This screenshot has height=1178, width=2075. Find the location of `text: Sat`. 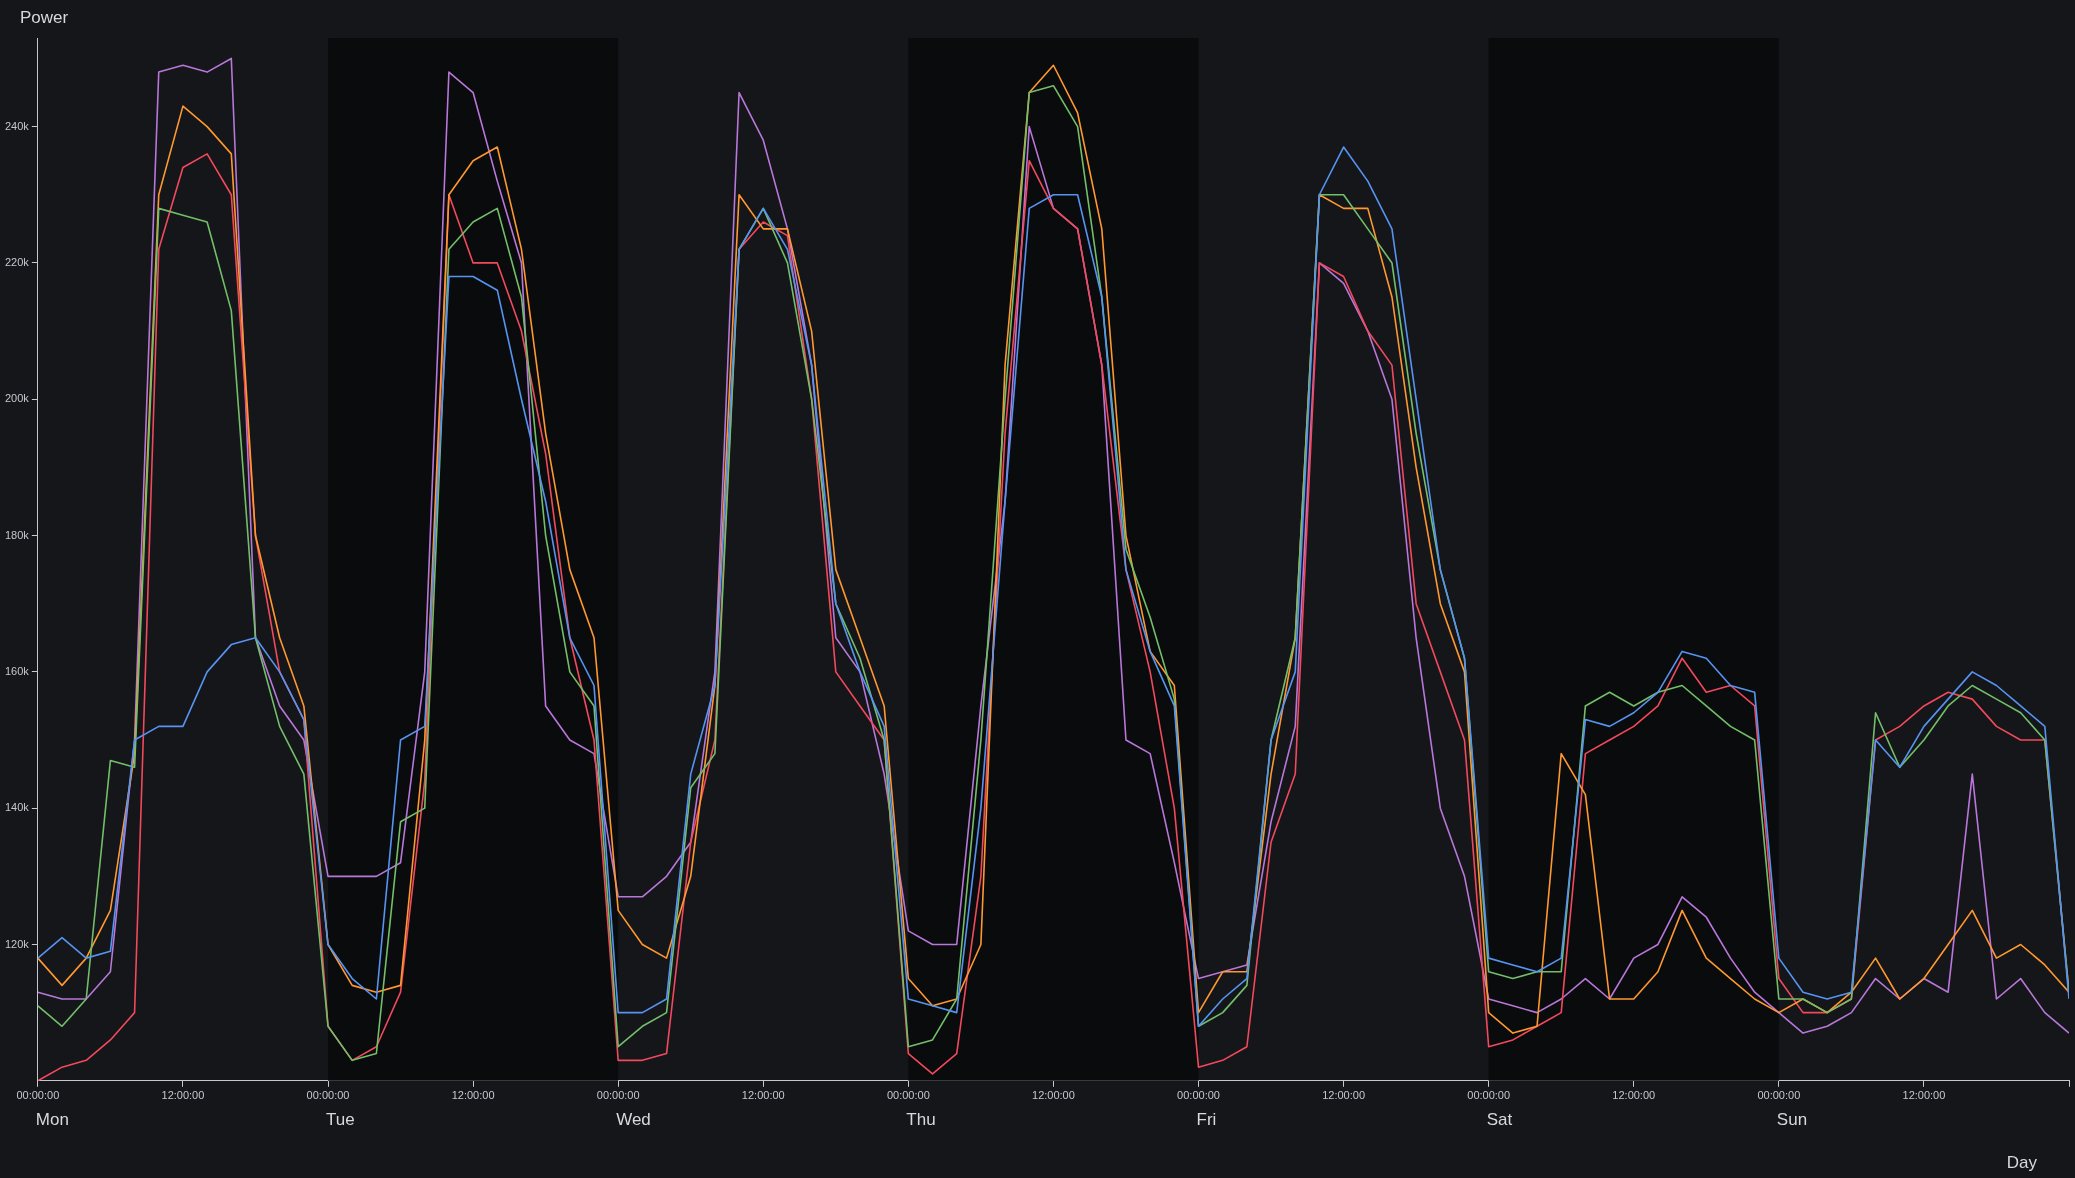

text: Sat is located at coordinates (1499, 1119).